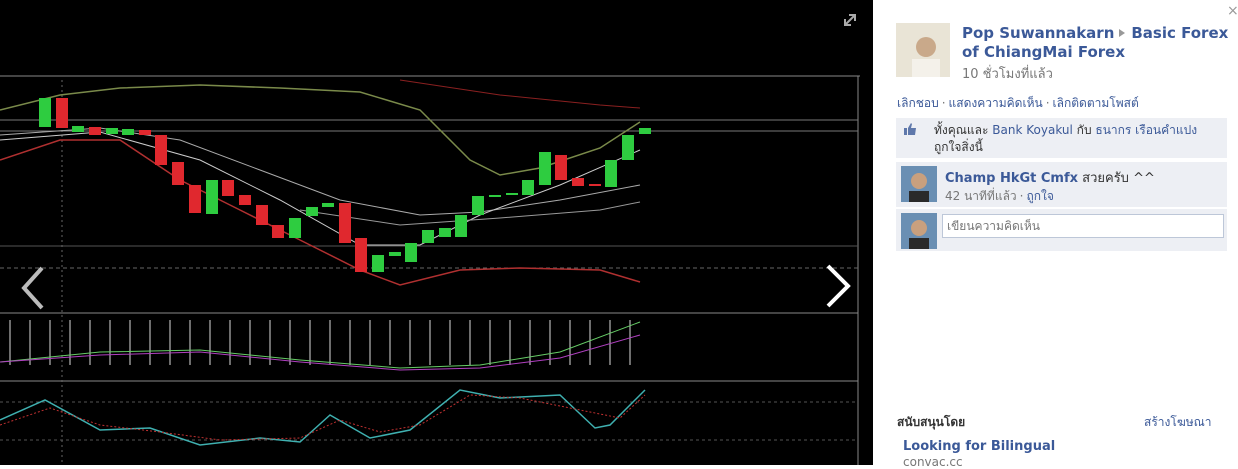  What do you see at coordinates (918, 103) in the screenshot?
I see `unlike-link: เลิกชอบ` at bounding box center [918, 103].